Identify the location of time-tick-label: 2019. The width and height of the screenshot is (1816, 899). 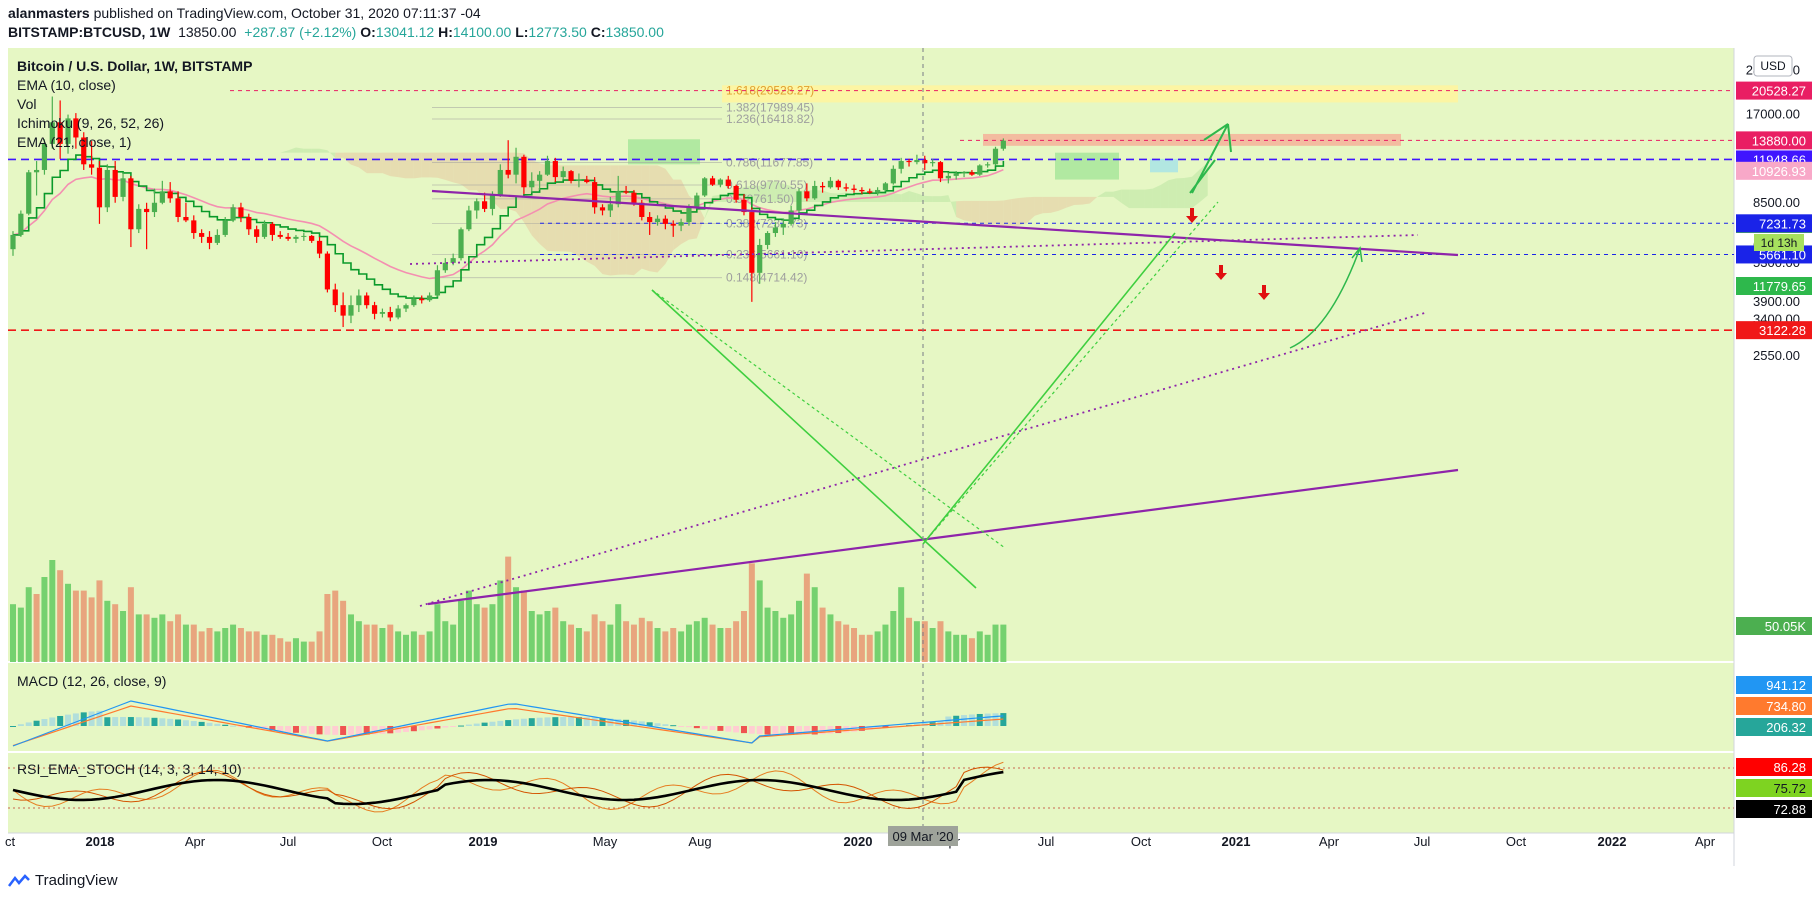
(483, 841).